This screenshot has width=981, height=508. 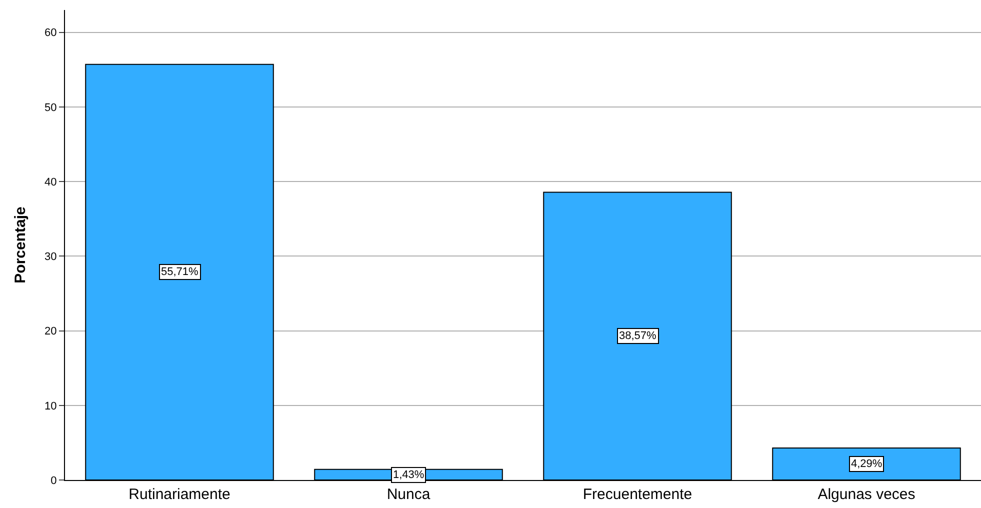 What do you see at coordinates (50, 257) in the screenshot?
I see `y-tick-label: 30` at bounding box center [50, 257].